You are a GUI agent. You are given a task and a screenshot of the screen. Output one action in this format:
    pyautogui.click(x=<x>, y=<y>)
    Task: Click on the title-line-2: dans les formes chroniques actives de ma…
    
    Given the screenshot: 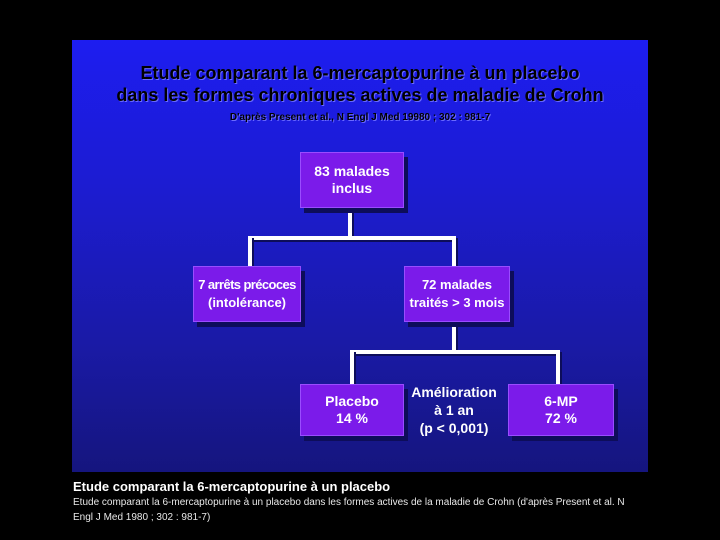 What is the action you would take?
    pyautogui.click(x=360, y=95)
    